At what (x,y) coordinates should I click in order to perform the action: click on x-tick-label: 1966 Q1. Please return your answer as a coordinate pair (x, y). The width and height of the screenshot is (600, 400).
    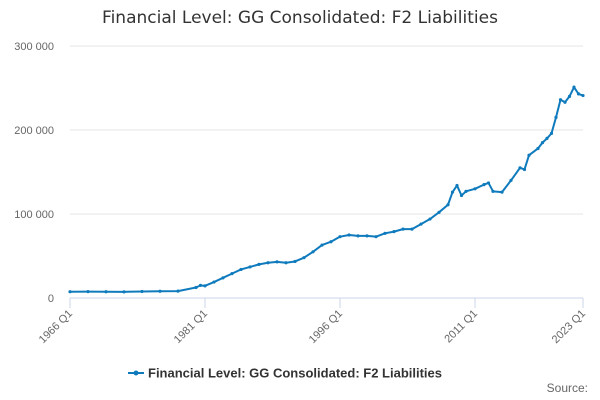
    Looking at the image, I should click on (56, 327).